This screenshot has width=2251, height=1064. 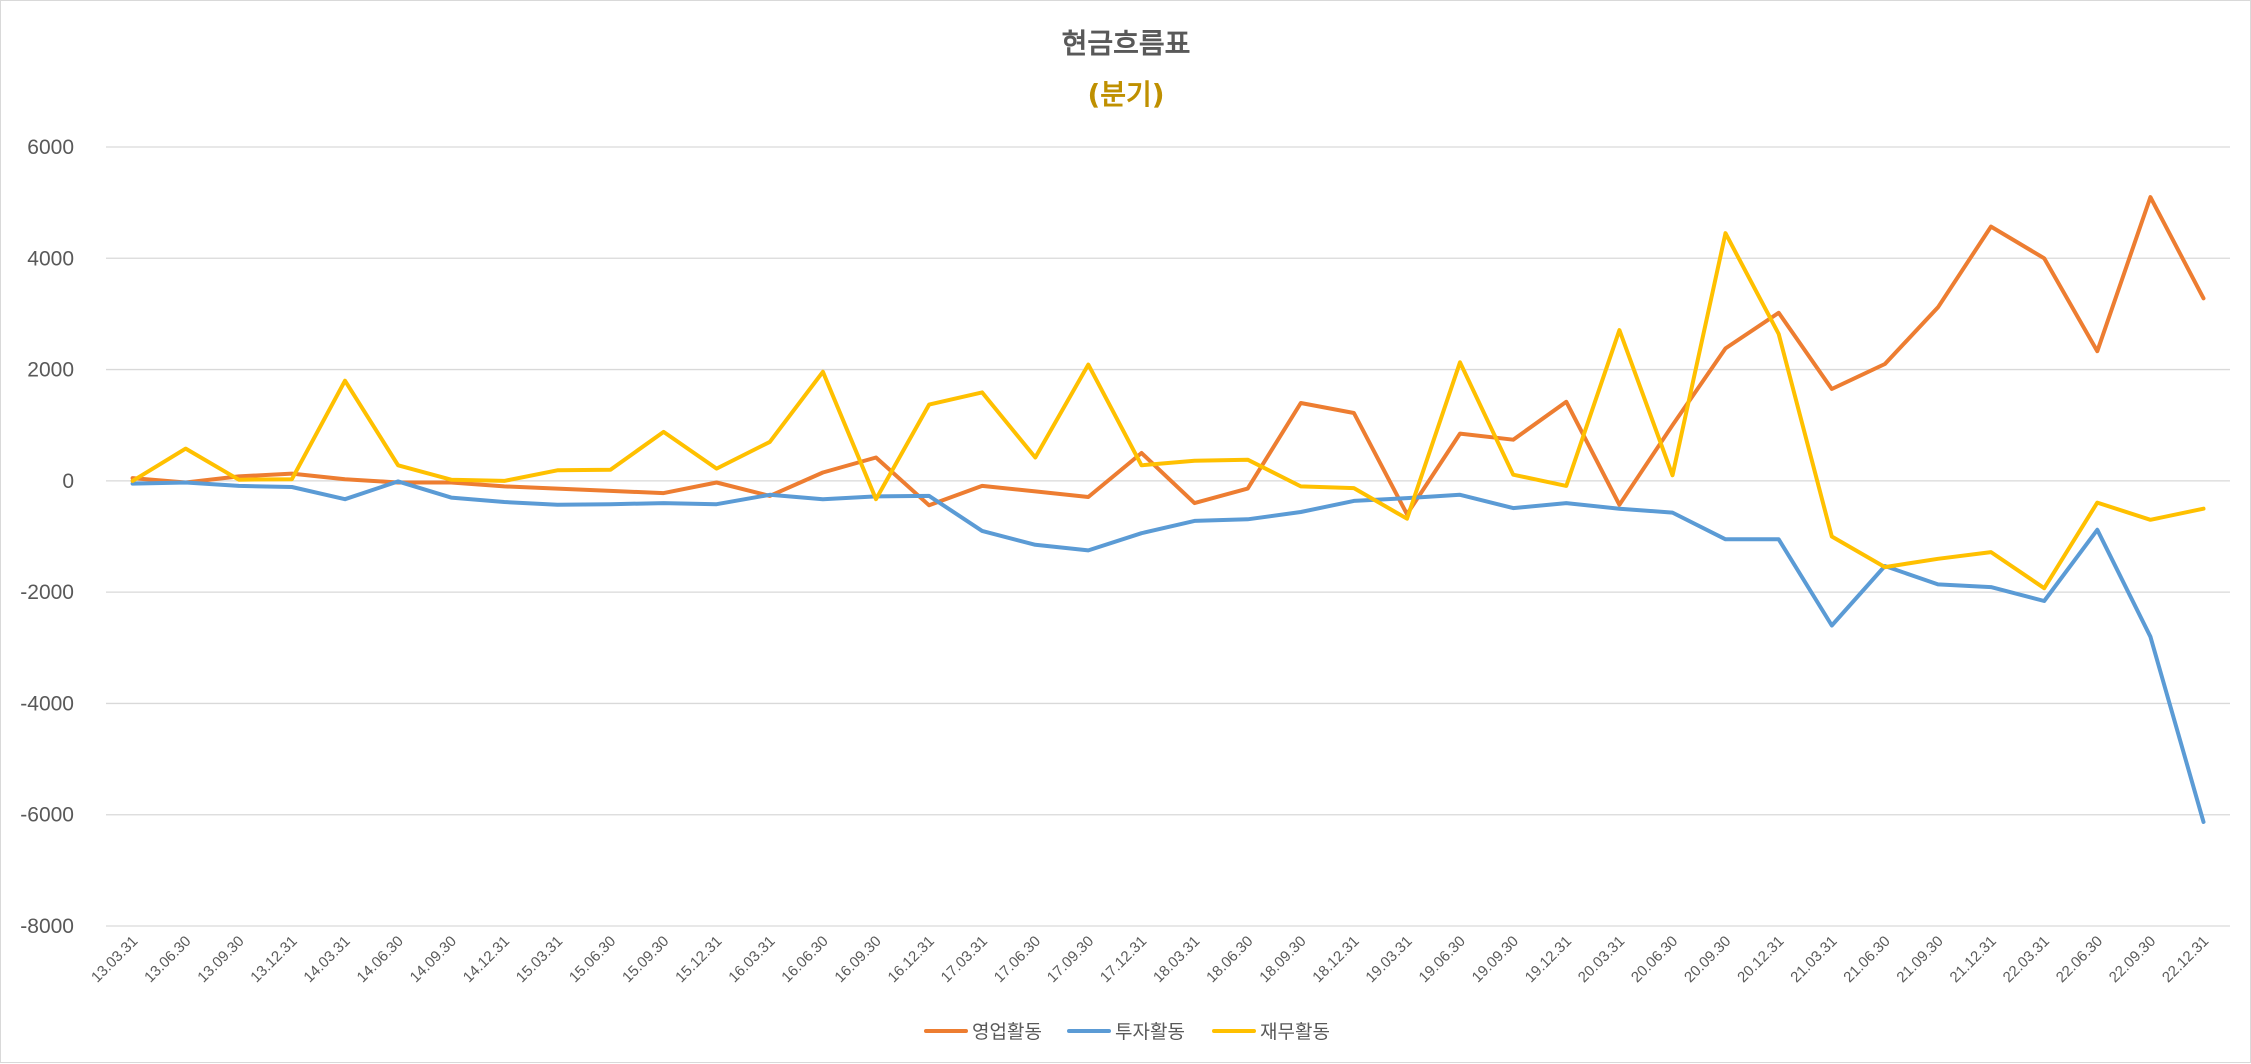 I want to click on y-tick-label: -6000, so click(x=47, y=815).